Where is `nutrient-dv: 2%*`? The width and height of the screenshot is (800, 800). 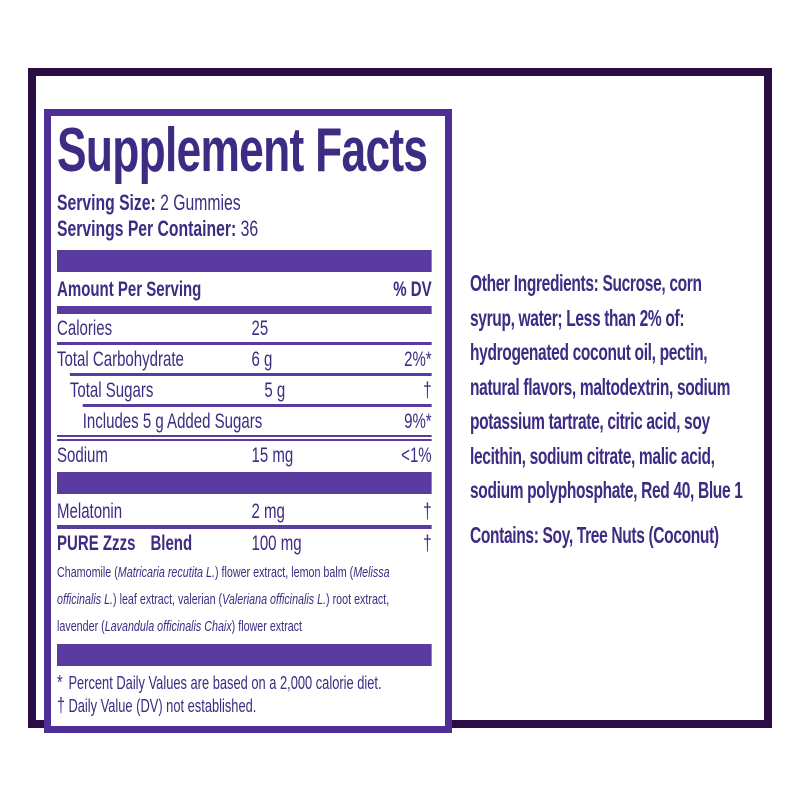 nutrient-dv: 2%* is located at coordinates (418, 359).